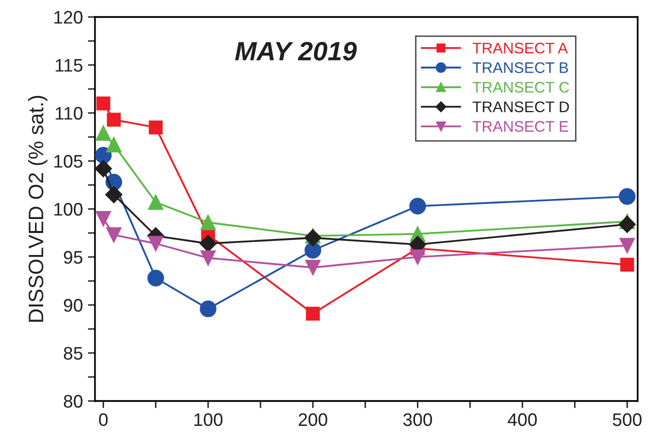 The height and width of the screenshot is (441, 670). What do you see at coordinates (520, 106) in the screenshot?
I see `legend-label: TRANSECT D` at bounding box center [520, 106].